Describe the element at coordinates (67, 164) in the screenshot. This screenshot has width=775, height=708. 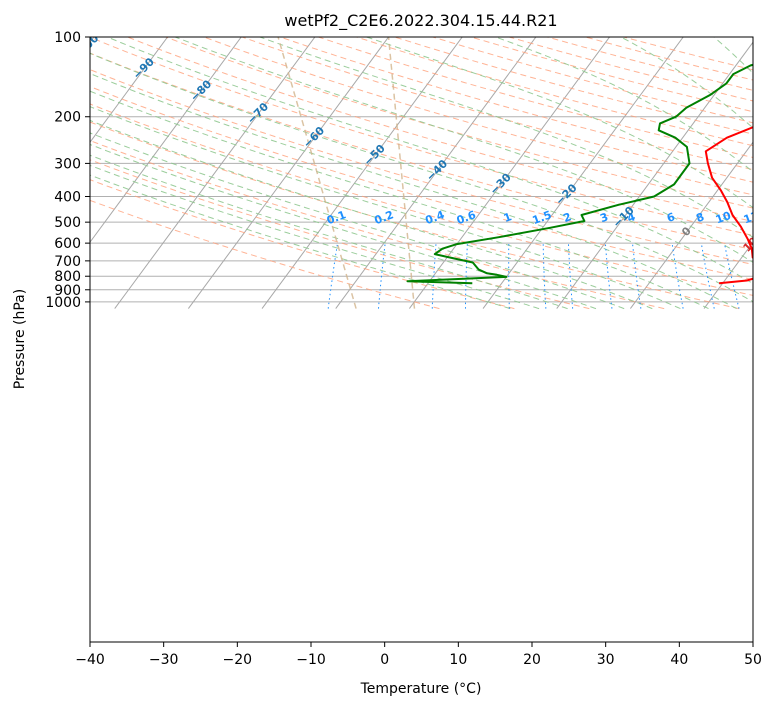
I see `y-tick-label: 300` at that location.